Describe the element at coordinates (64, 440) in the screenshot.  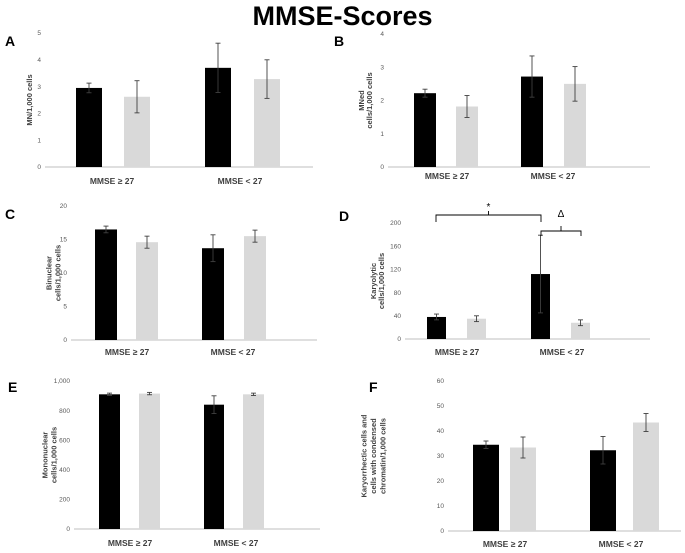
I see `y-tick-label-e: 600` at that location.